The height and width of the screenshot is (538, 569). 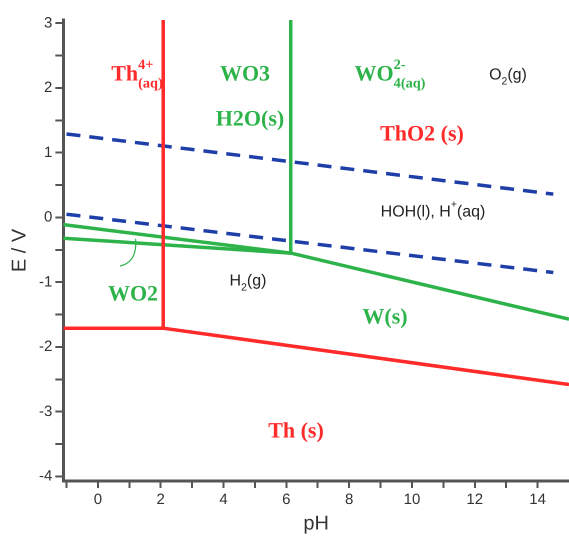 I want to click on annotation: HOH(l), H+(aq), so click(x=433, y=210).